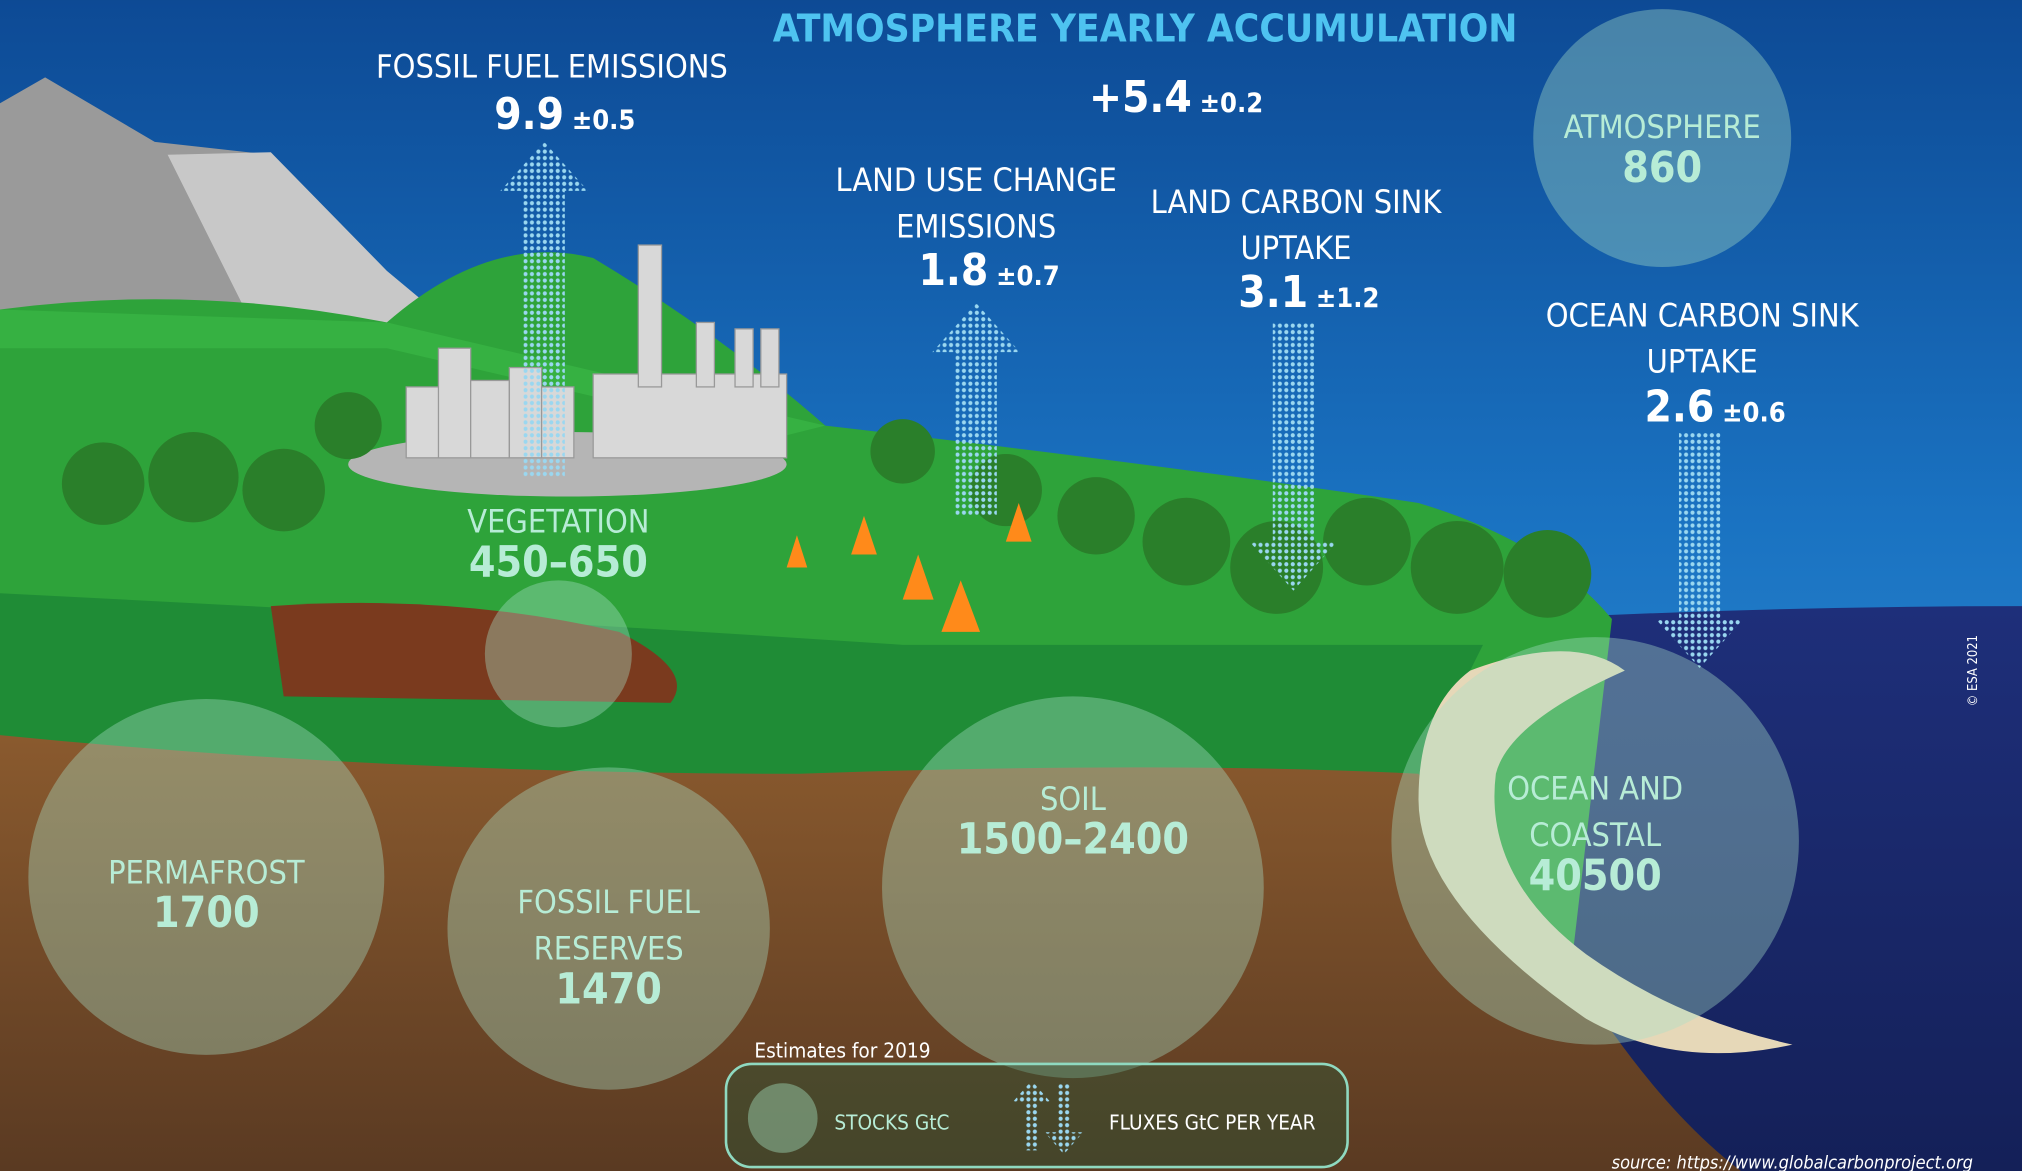 The width and height of the screenshot is (2022, 1171). Describe the element at coordinates (316, 244) in the screenshot. I see `mountain-snow` at that location.